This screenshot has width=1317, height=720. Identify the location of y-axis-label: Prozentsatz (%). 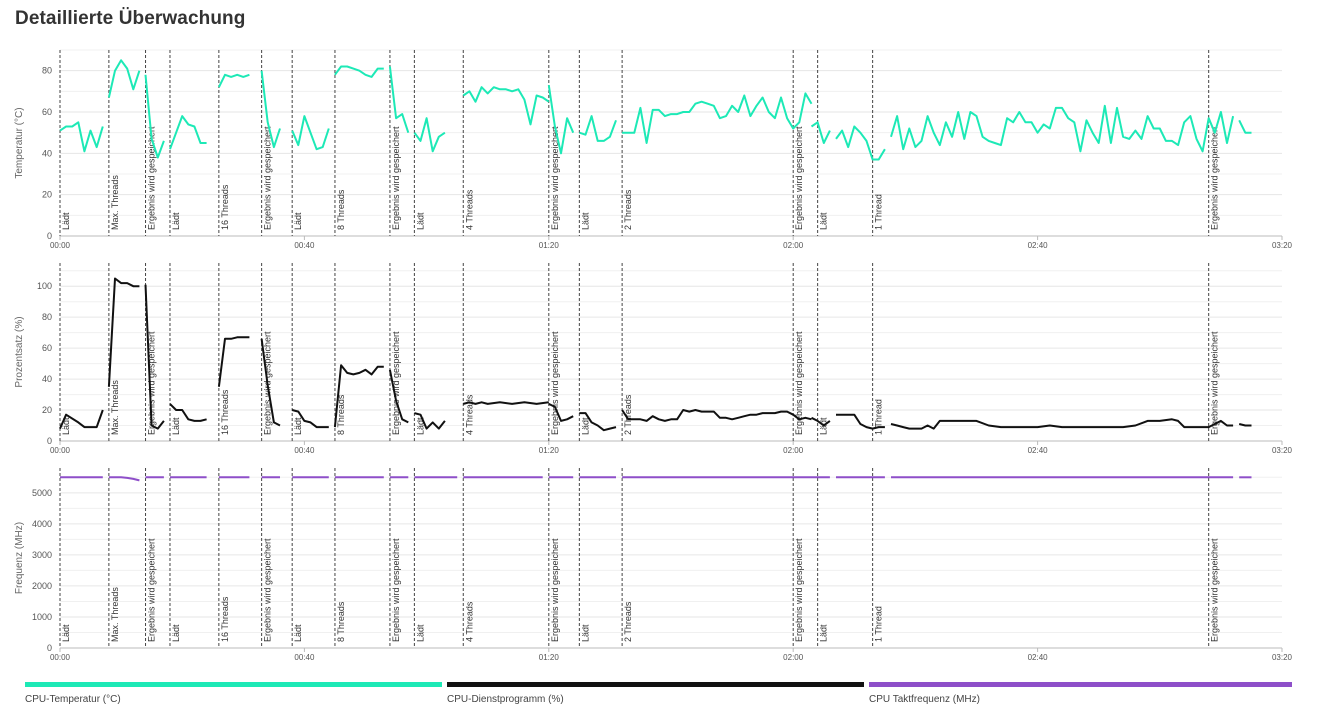
(19, 351).